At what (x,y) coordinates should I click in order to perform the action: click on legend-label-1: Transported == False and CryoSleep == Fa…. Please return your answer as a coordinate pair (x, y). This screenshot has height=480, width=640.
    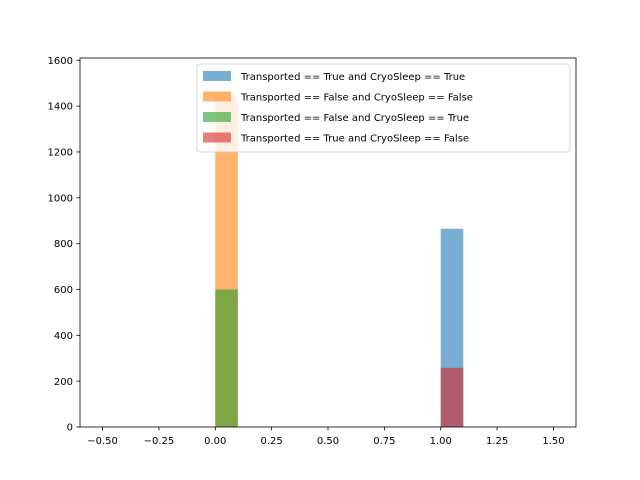
    Looking at the image, I should click on (356, 98).